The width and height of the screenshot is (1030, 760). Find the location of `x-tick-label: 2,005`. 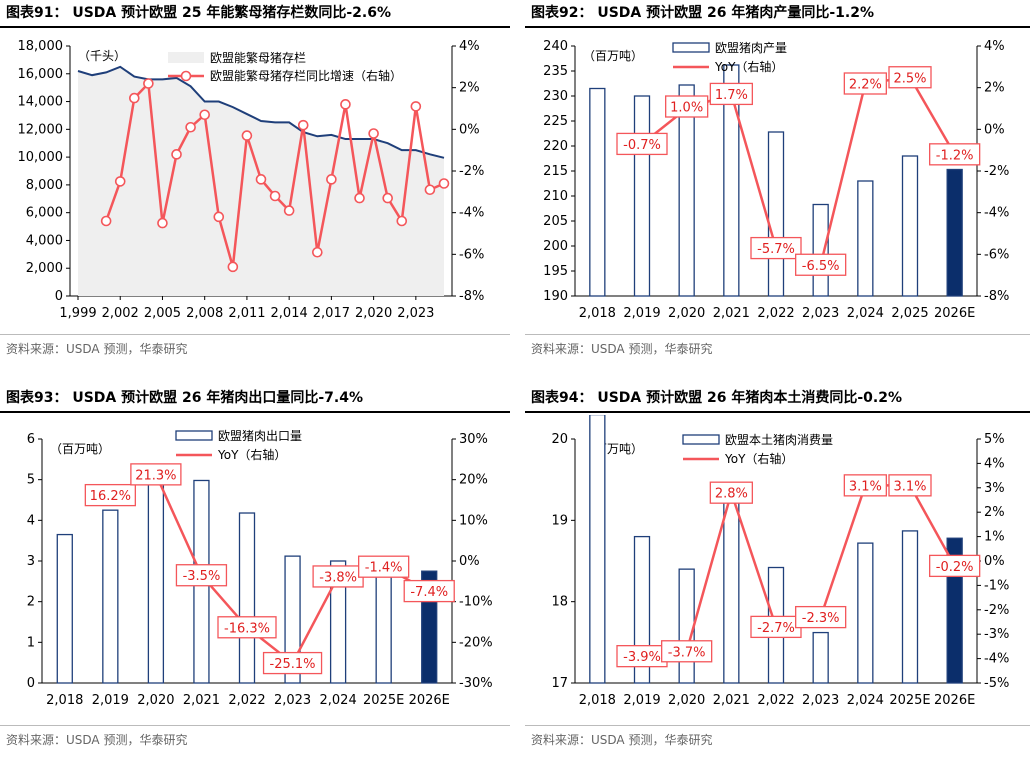

x-tick-label: 2,005 is located at coordinates (162, 313).